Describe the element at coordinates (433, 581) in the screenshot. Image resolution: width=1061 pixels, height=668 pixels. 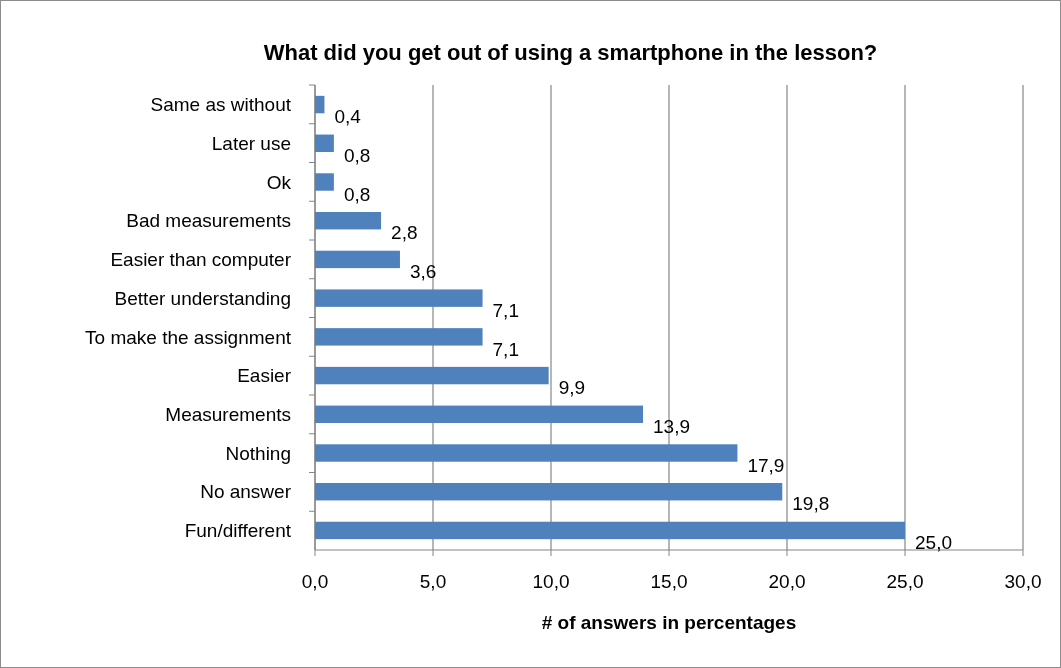
I see `x-tick-label: 5,0` at that location.